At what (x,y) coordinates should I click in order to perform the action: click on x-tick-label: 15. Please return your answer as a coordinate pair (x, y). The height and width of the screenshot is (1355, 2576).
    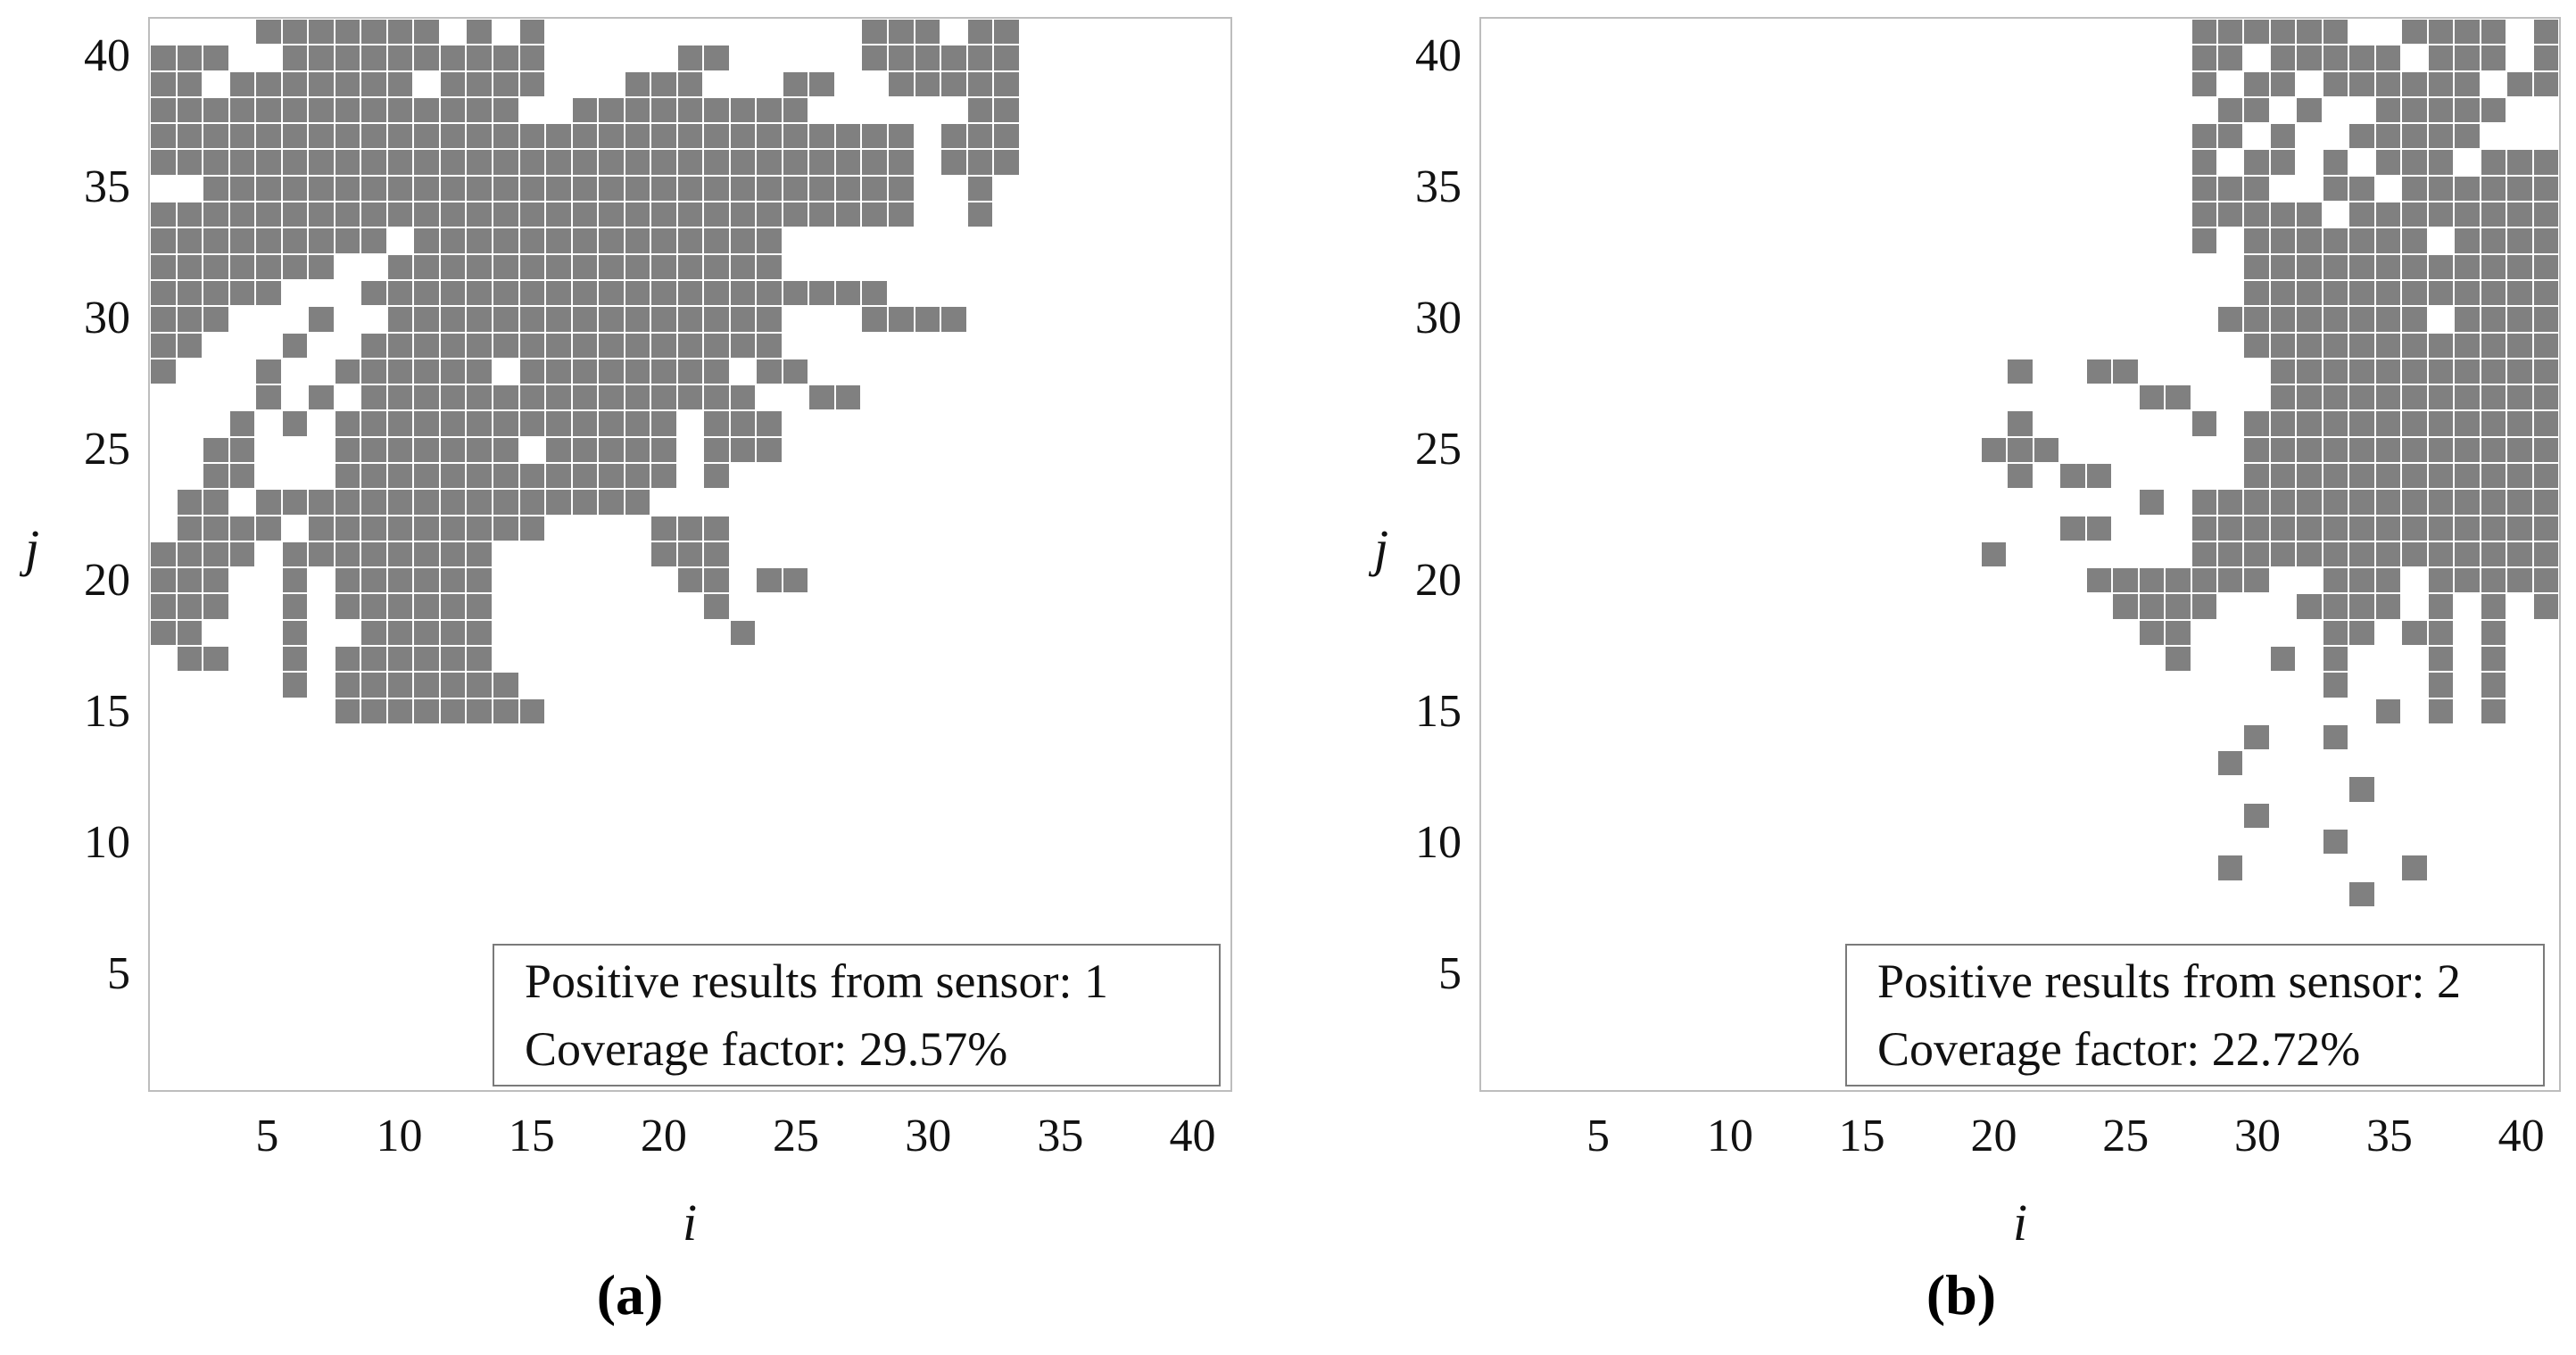
    Looking at the image, I should click on (1861, 1136).